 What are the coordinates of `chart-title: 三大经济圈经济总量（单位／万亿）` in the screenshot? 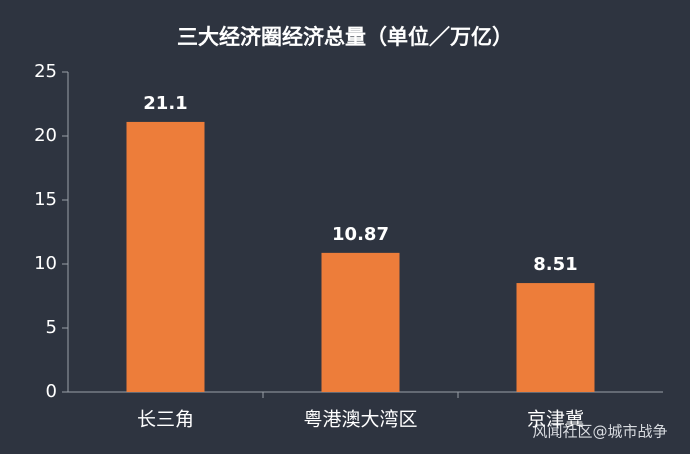 It's located at (345, 37).